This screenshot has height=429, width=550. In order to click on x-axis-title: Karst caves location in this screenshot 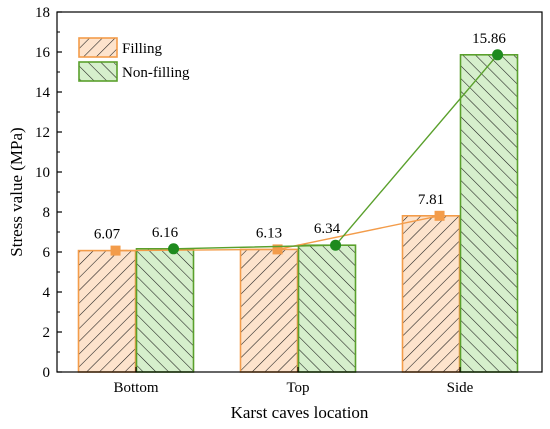, I will do `click(300, 412)`.